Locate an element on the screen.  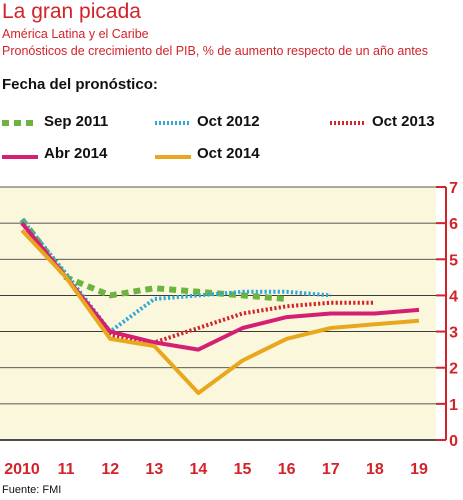
y-tick-label: 2 is located at coordinates (453, 369).